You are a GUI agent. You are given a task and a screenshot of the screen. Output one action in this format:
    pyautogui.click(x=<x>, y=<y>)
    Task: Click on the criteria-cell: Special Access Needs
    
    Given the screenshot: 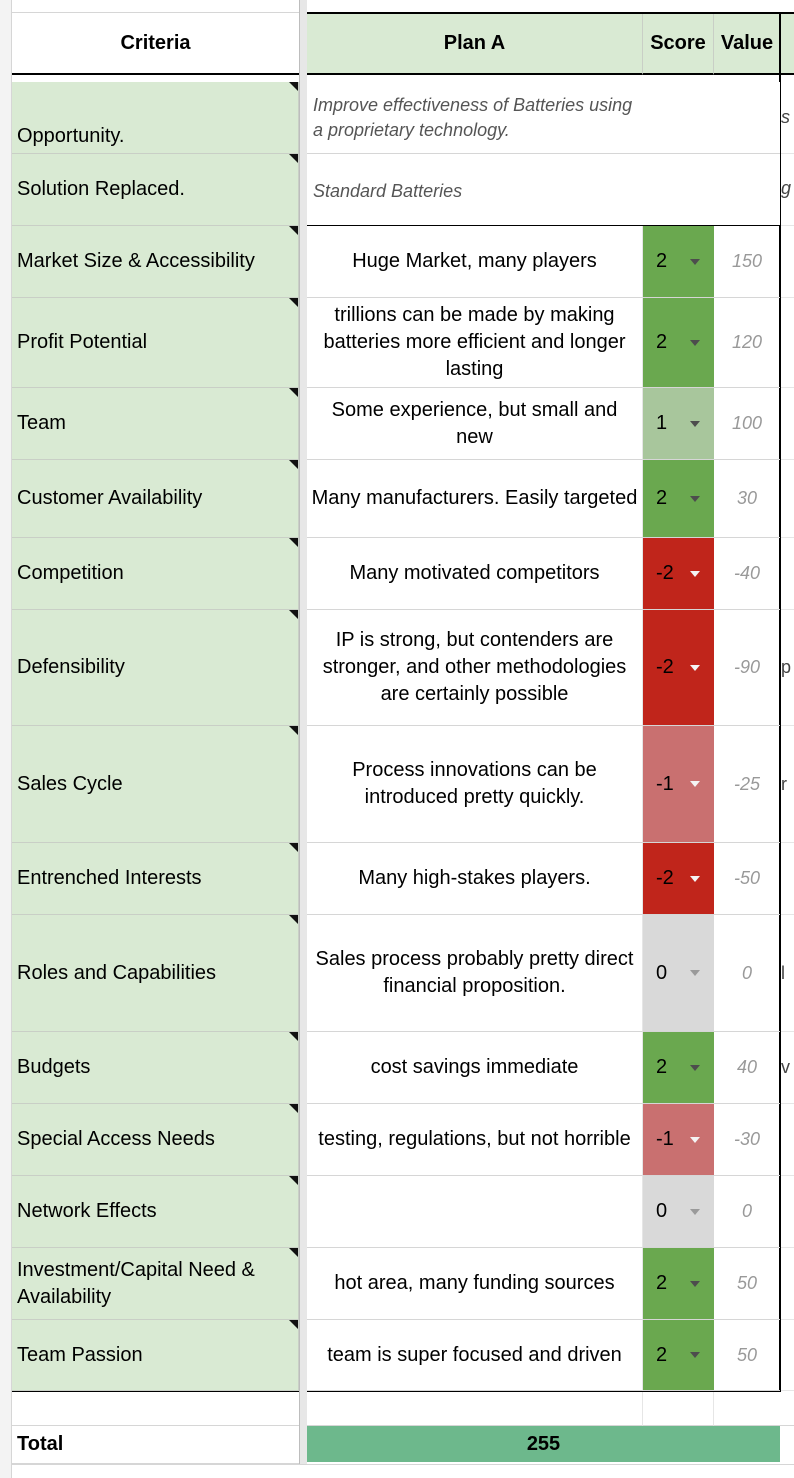 What is the action you would take?
    pyautogui.click(x=155, y=1140)
    